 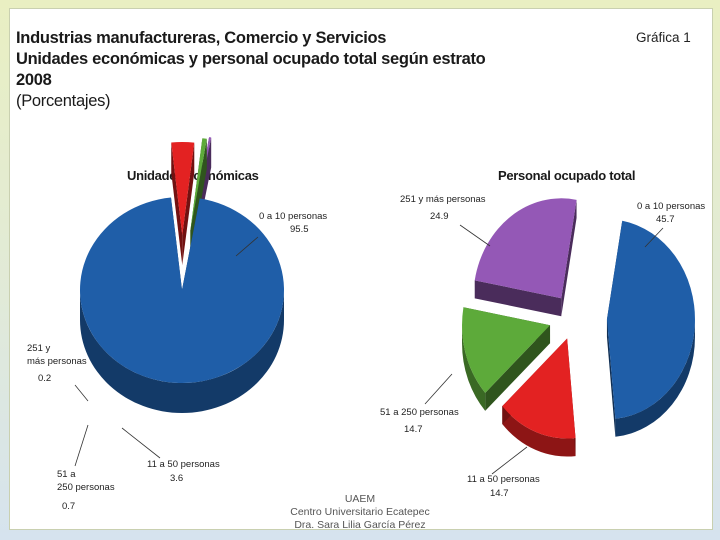 What do you see at coordinates (68, 506) in the screenshot?
I see `value-label: 0.7` at bounding box center [68, 506].